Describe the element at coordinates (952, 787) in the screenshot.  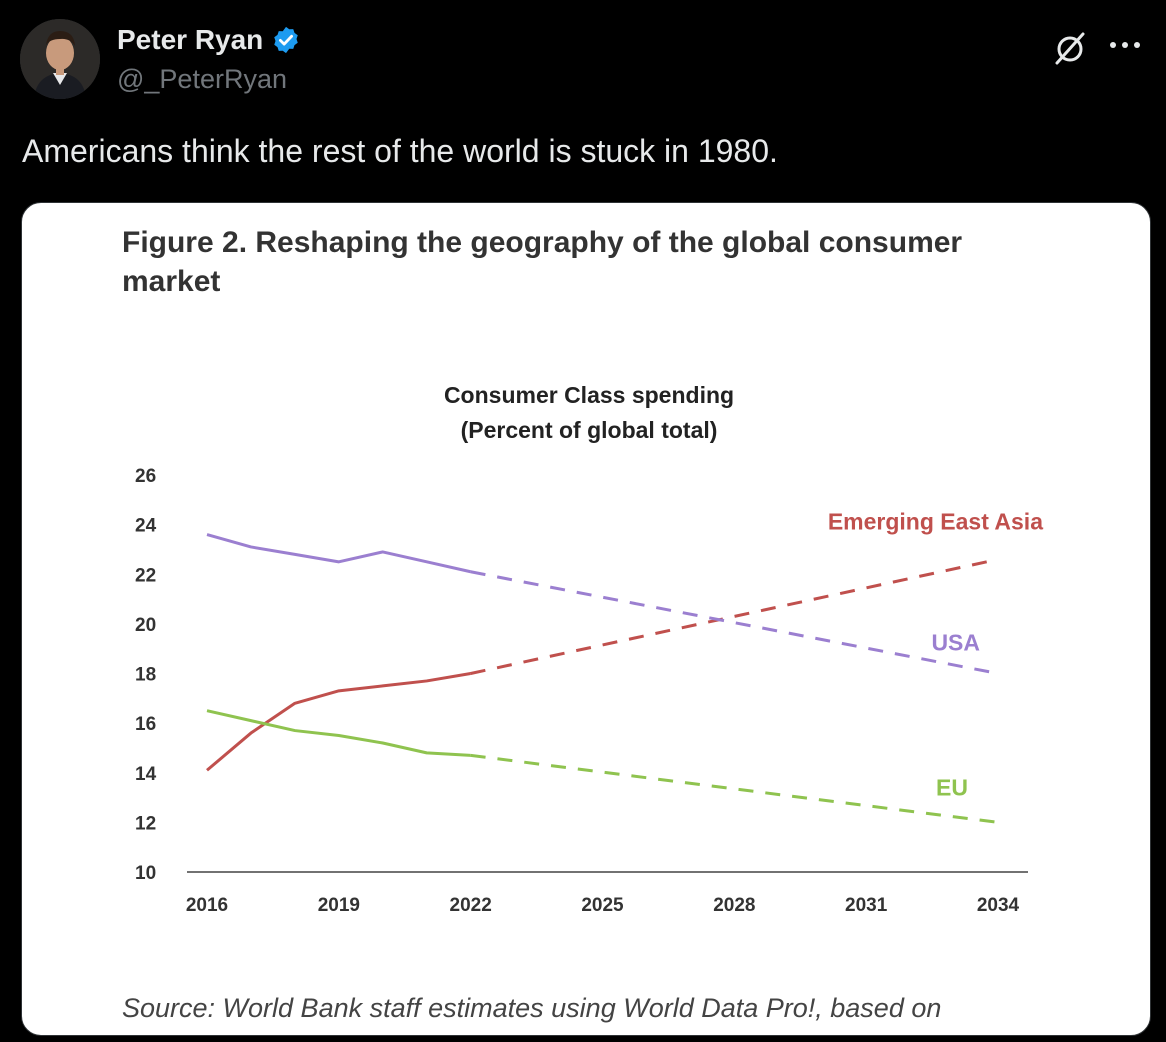
I see `series-label-eu: EU` at that location.